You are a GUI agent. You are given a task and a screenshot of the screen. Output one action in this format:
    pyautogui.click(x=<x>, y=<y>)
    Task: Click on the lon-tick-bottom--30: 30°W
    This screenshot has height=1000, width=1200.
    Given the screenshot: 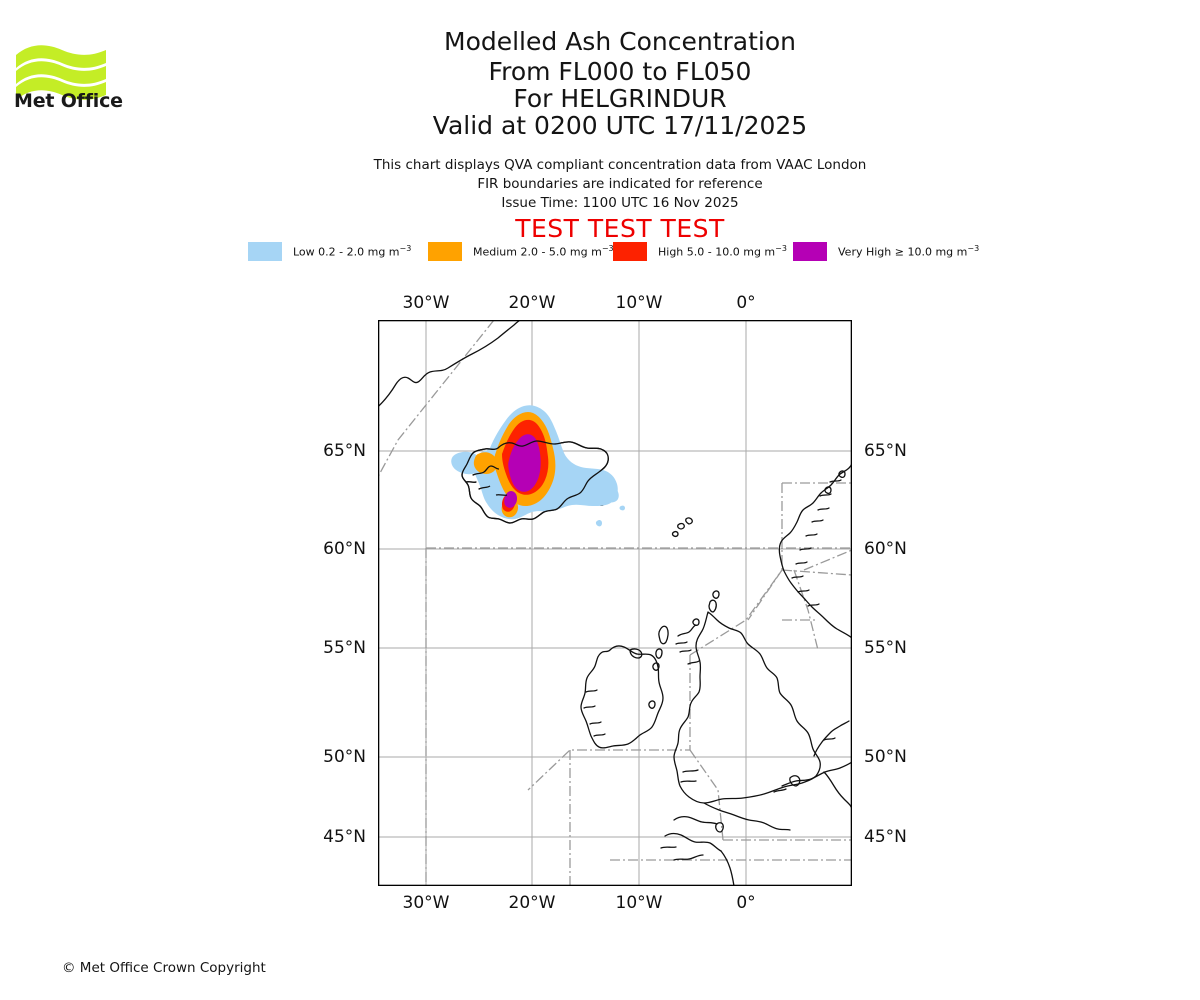 What is the action you would take?
    pyautogui.click(x=426, y=903)
    